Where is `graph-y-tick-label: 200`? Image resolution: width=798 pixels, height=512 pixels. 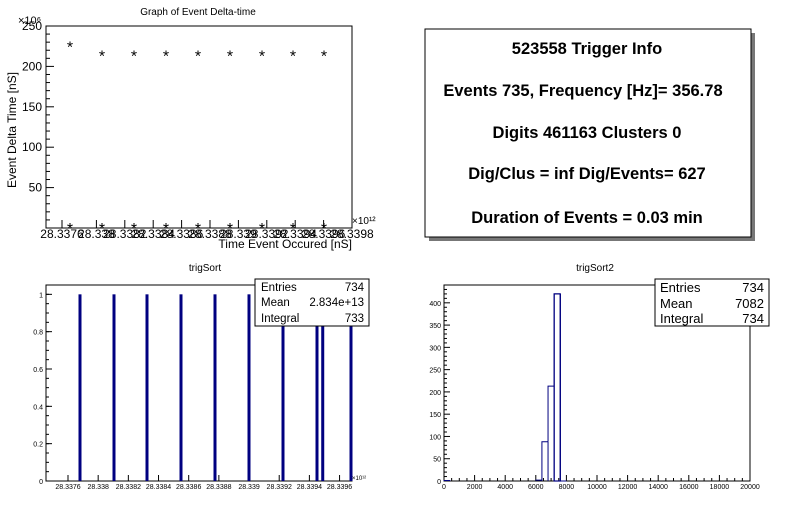
graph-y-tick-label: 200 is located at coordinates (32, 66).